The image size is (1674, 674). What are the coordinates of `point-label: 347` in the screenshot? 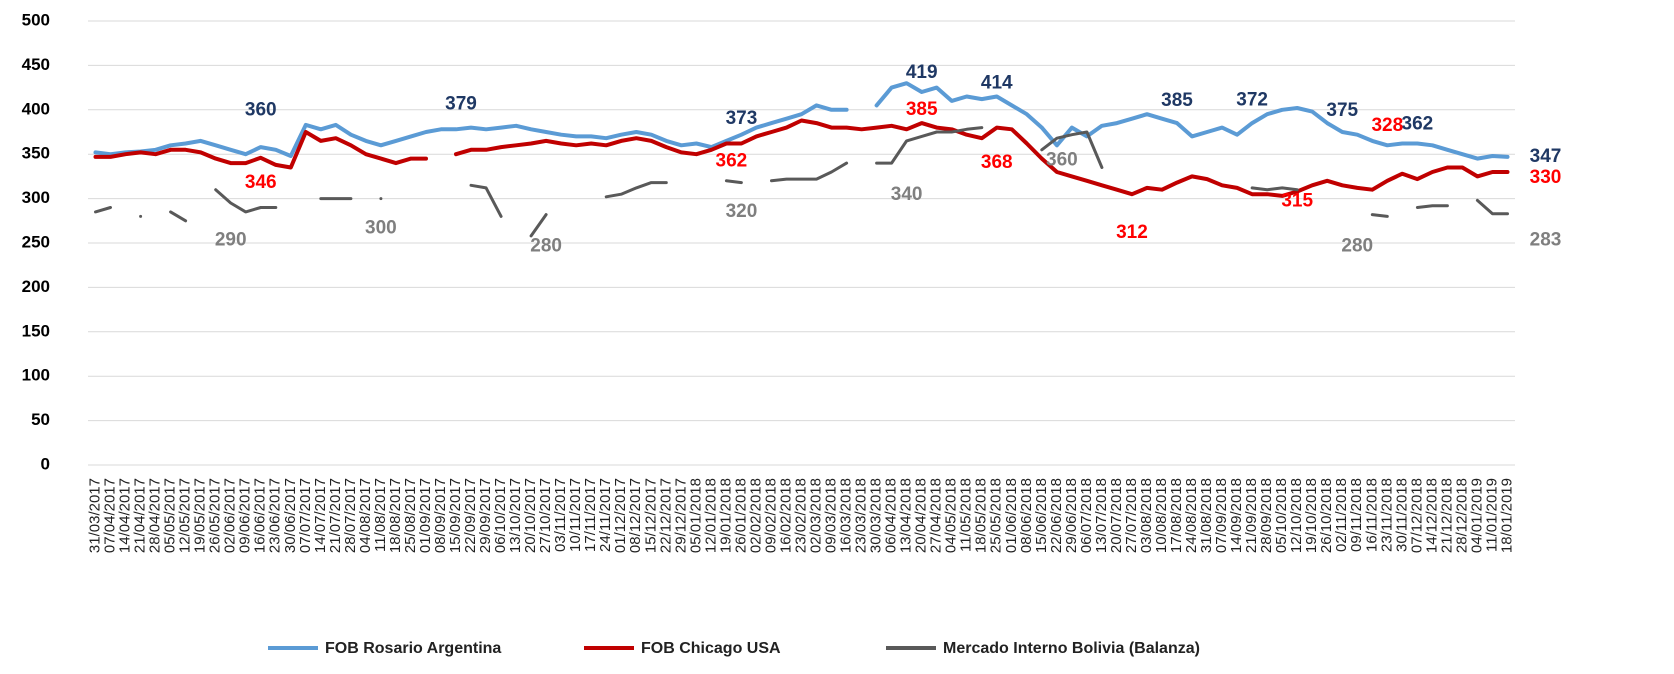 It's located at (1546, 156).